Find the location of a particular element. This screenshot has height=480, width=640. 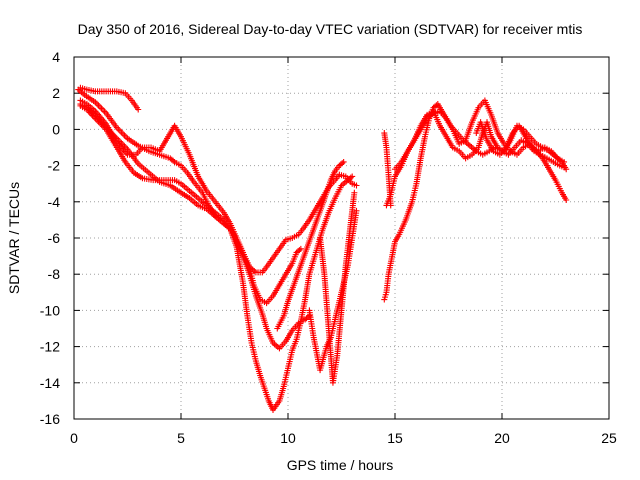

x-tick-label: 25 is located at coordinates (609, 438).